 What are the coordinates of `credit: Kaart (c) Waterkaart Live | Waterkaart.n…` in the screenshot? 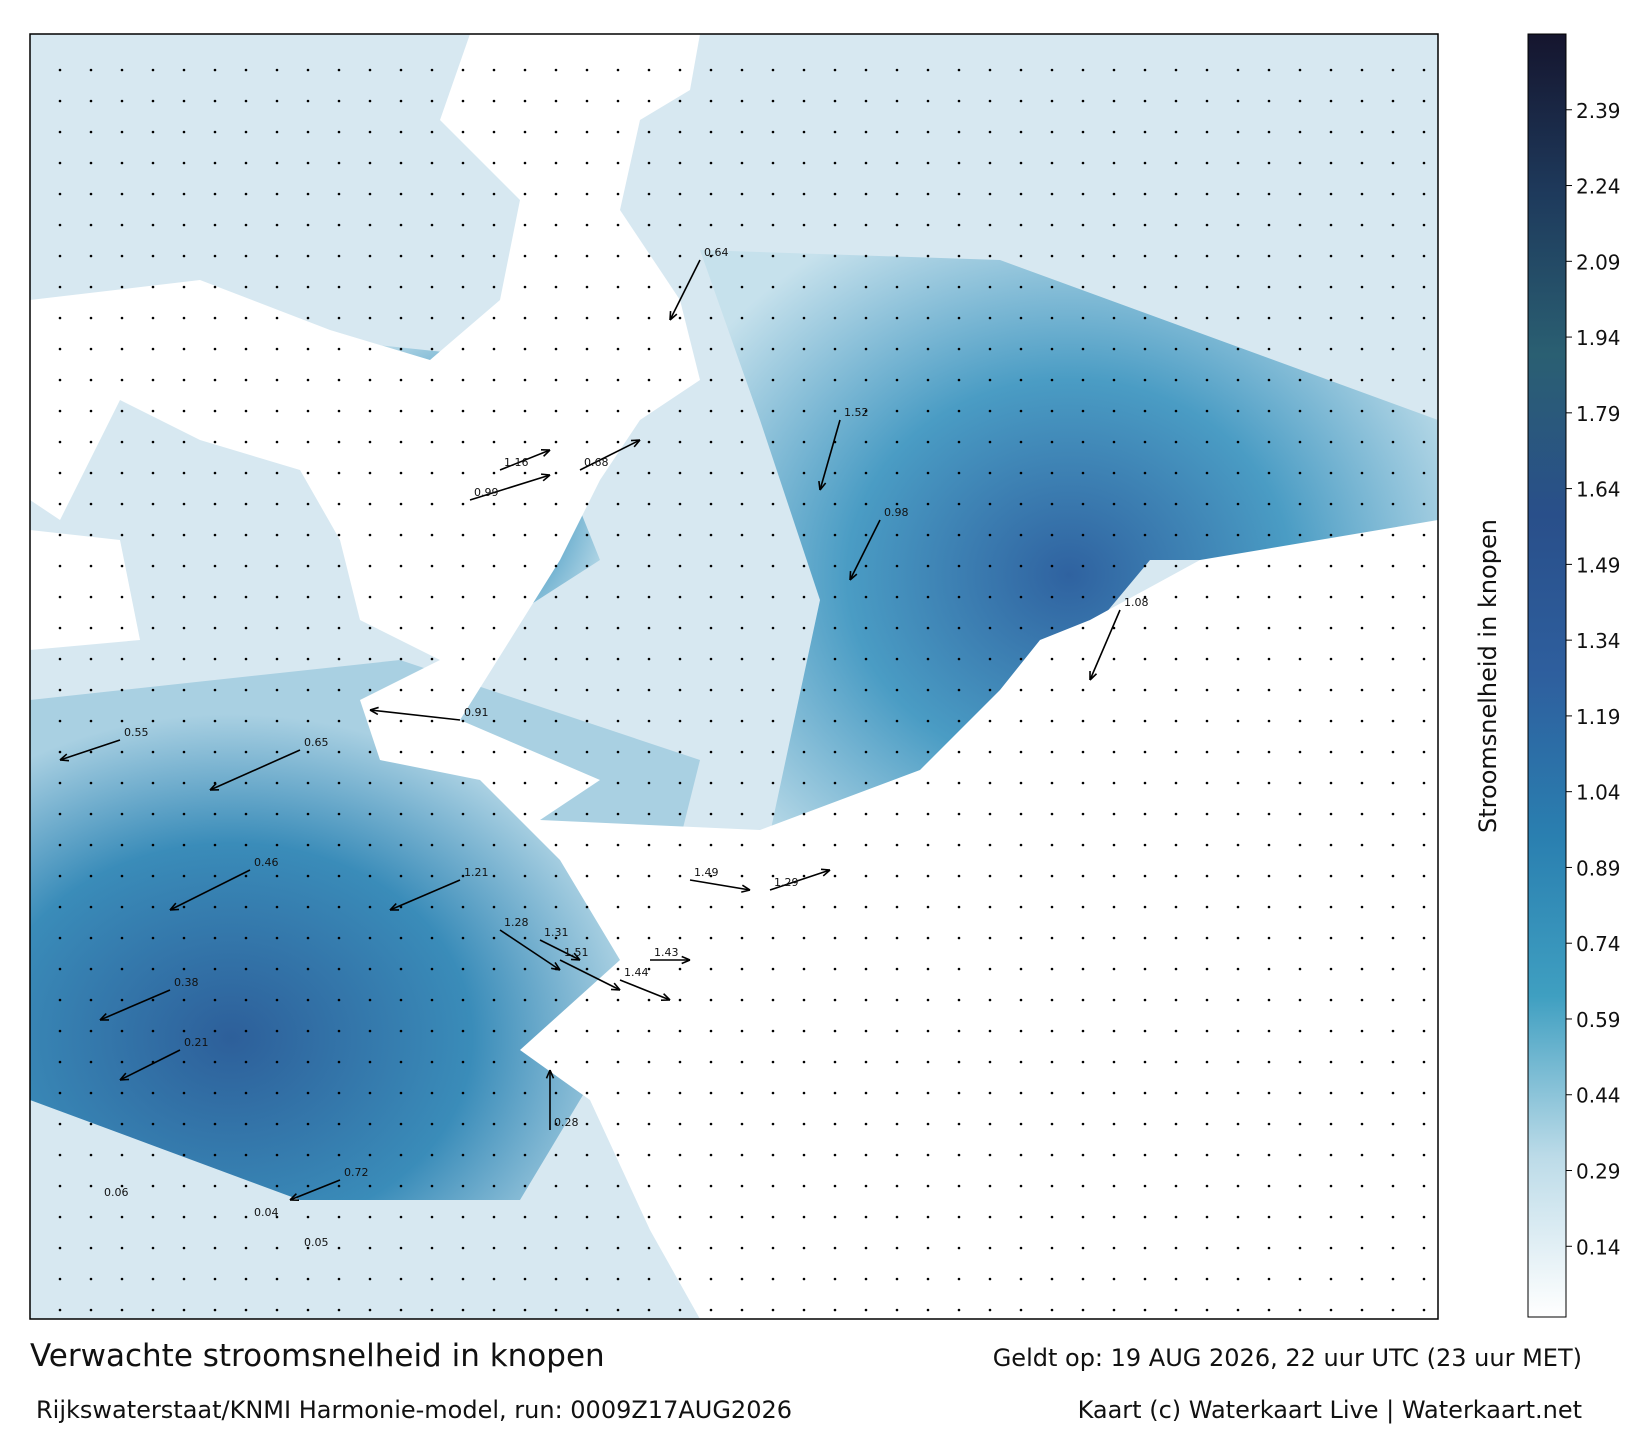 It's located at (1330, 1410).